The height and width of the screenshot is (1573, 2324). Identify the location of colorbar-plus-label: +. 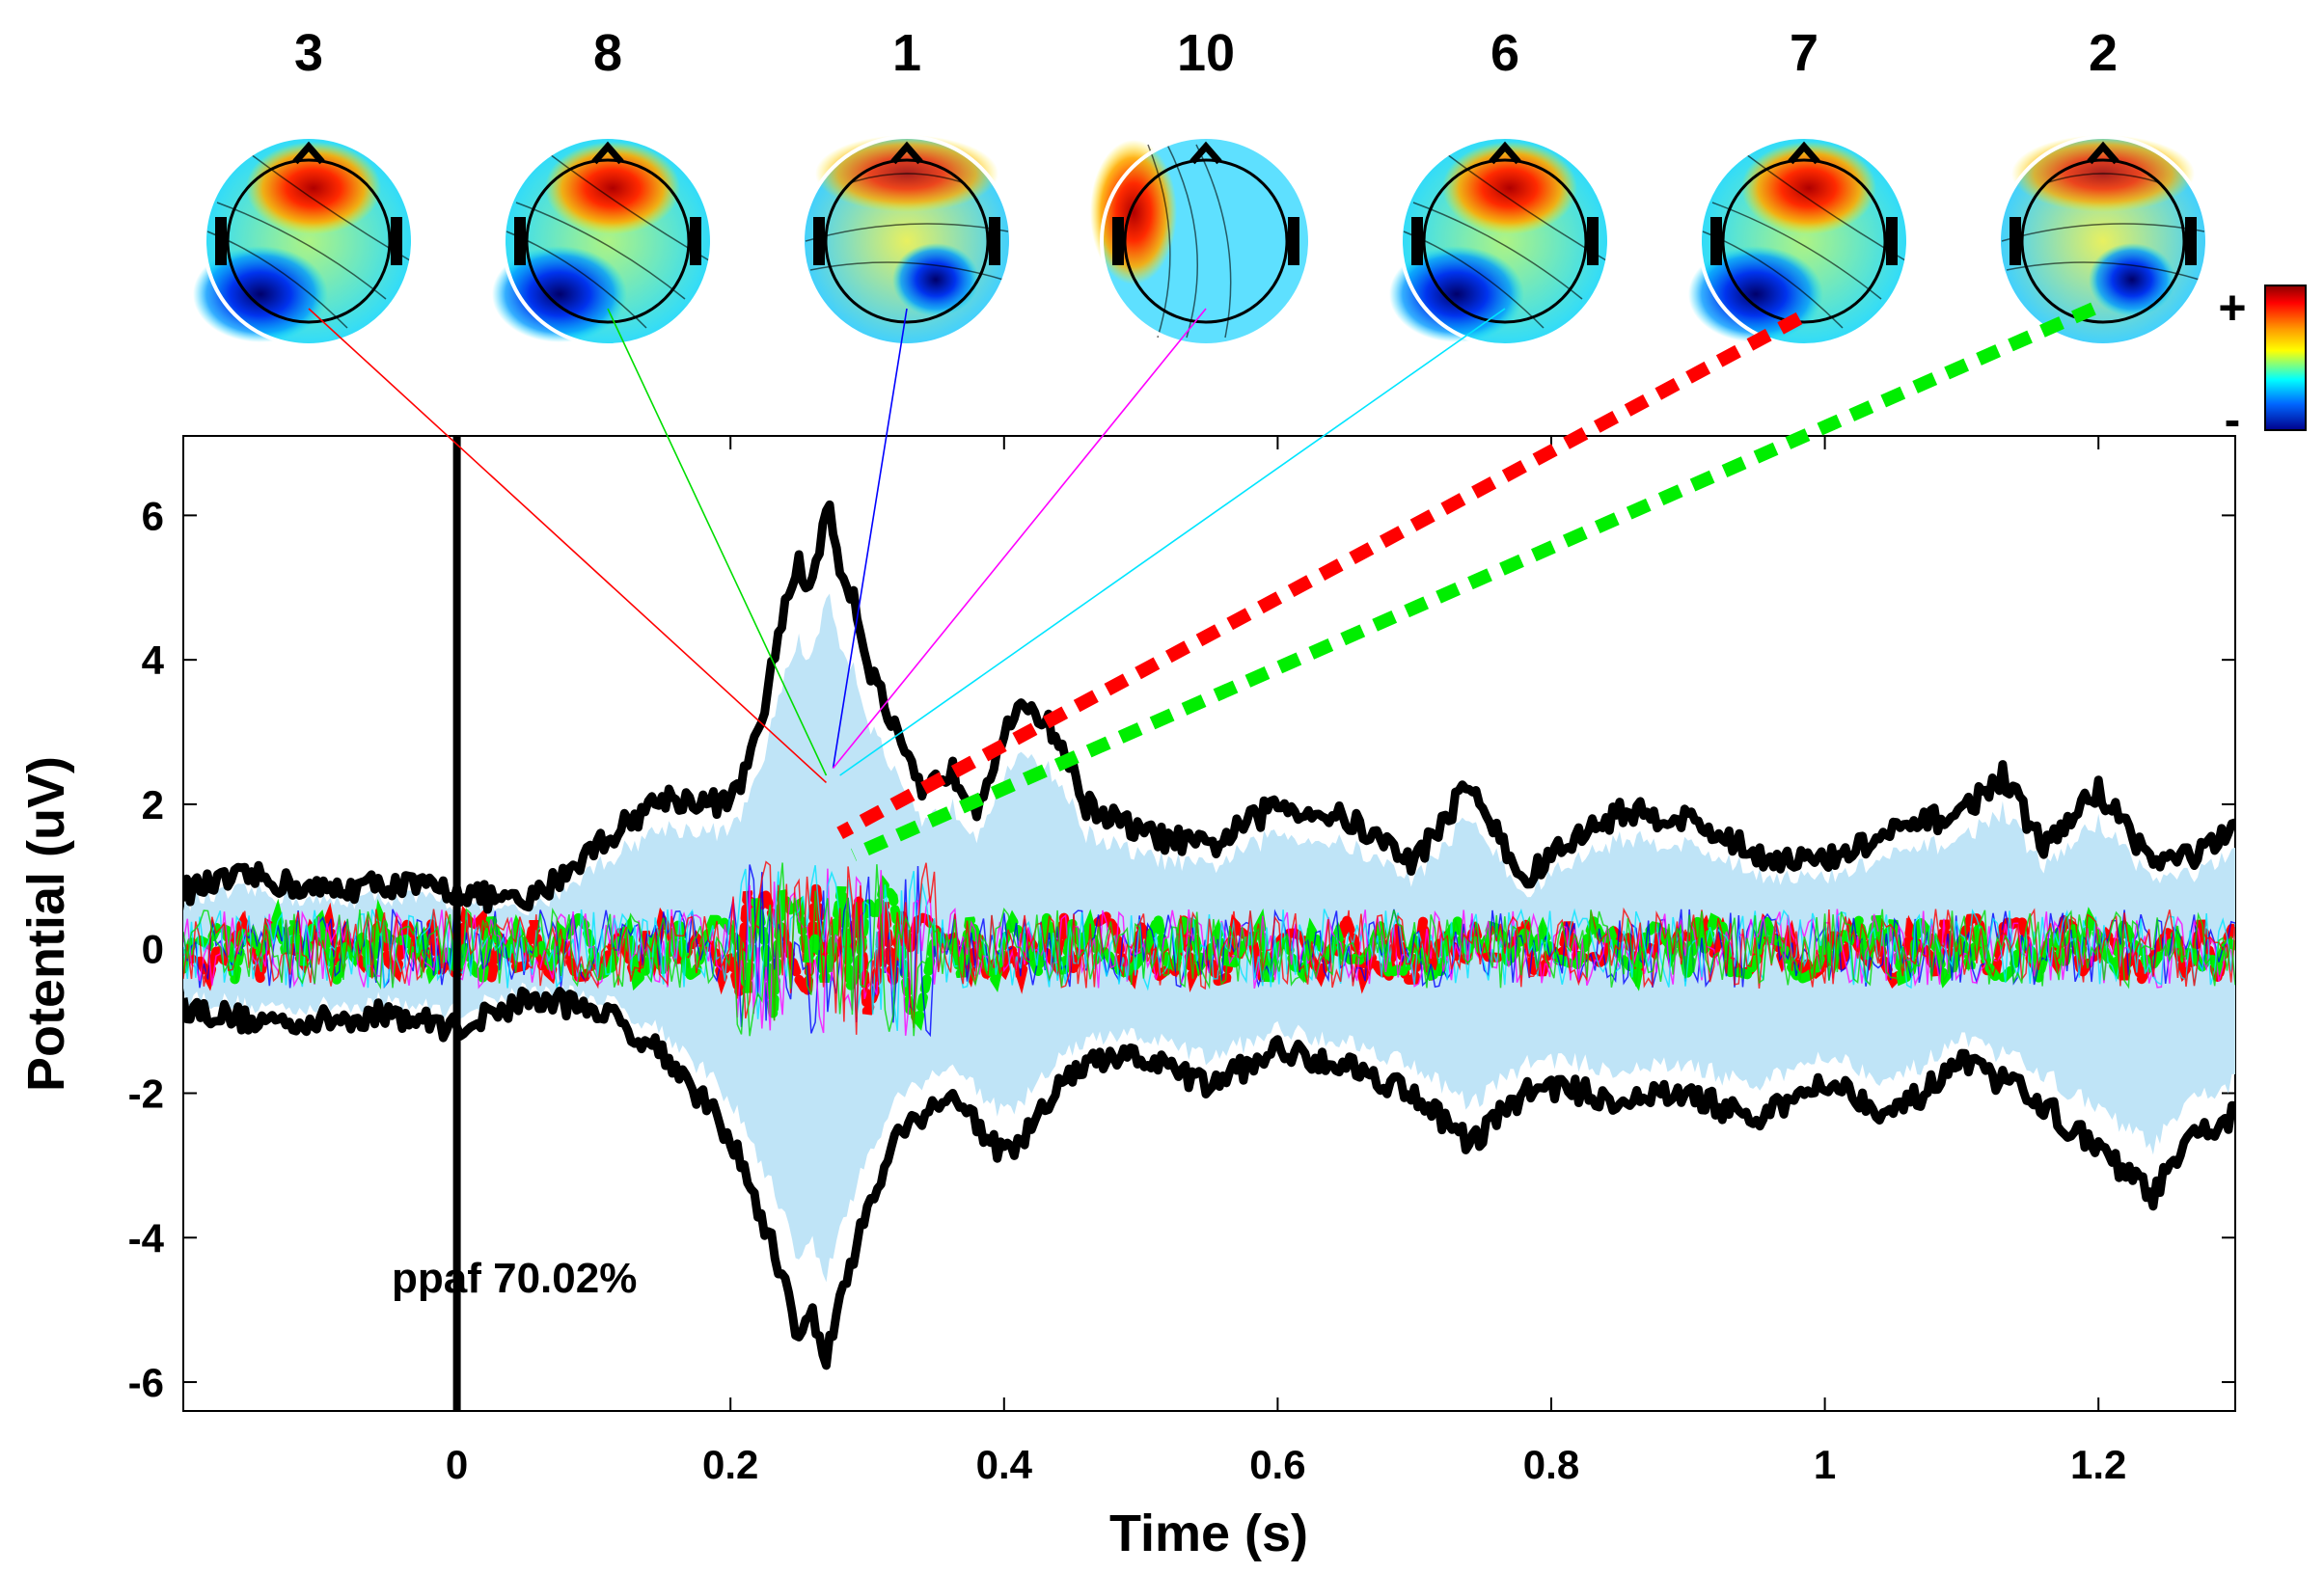
(2232, 308).